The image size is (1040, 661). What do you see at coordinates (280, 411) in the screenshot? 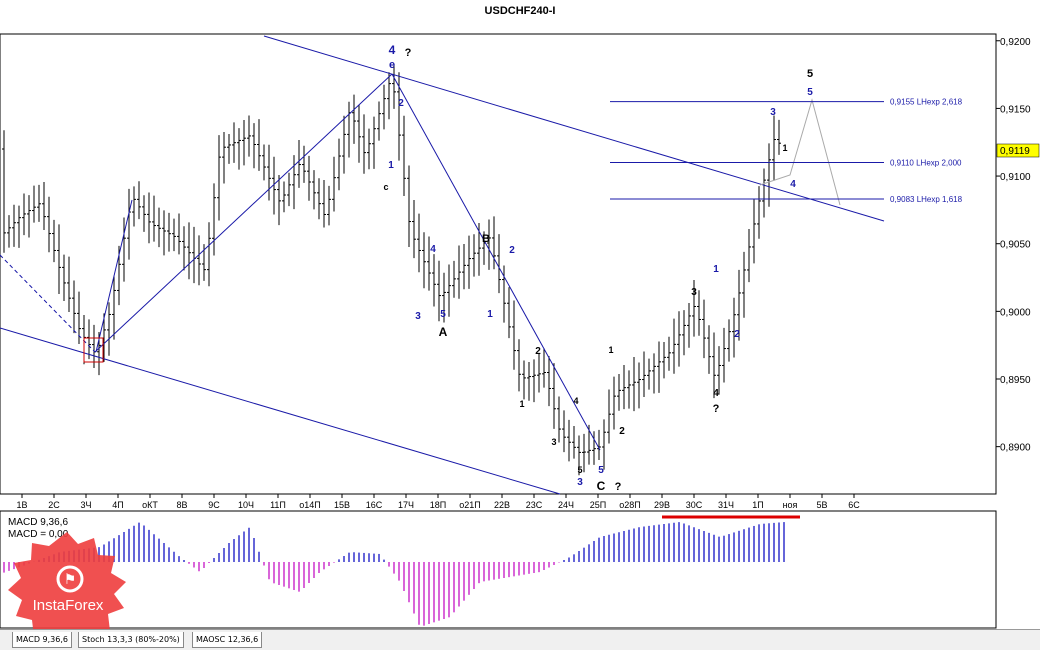
I see `lower-channel-line` at bounding box center [280, 411].